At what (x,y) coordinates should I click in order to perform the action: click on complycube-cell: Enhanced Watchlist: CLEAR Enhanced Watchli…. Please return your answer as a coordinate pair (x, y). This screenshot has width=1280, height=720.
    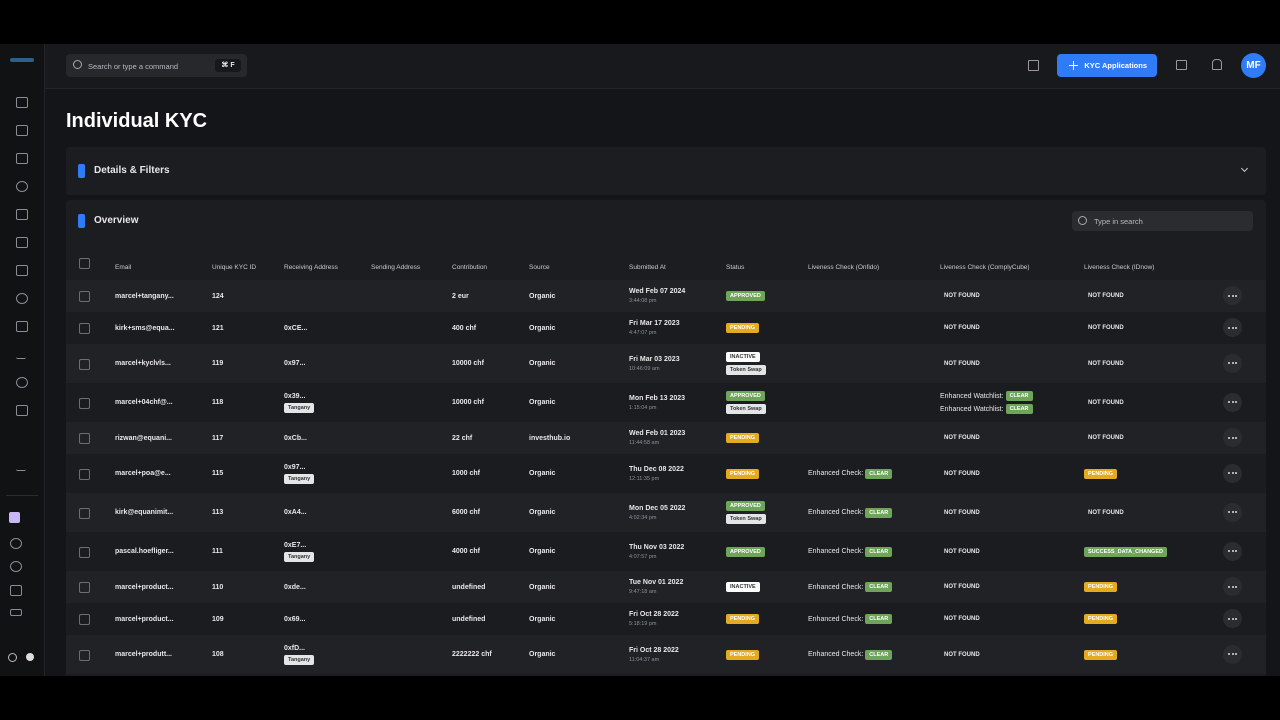
    Looking at the image, I should click on (986, 402).